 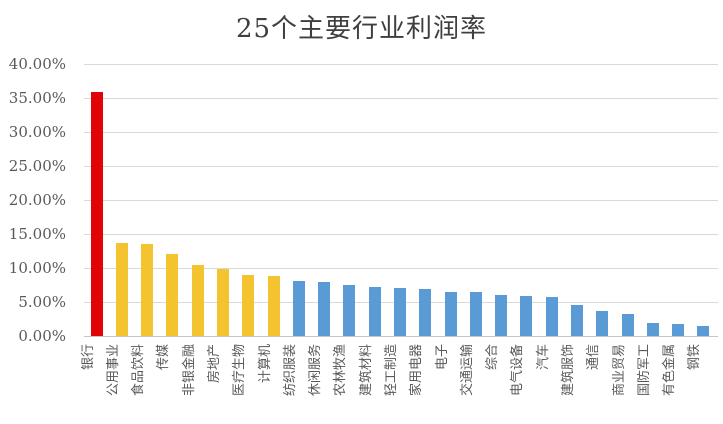 I want to click on bar-房地产, so click(x=223, y=302).